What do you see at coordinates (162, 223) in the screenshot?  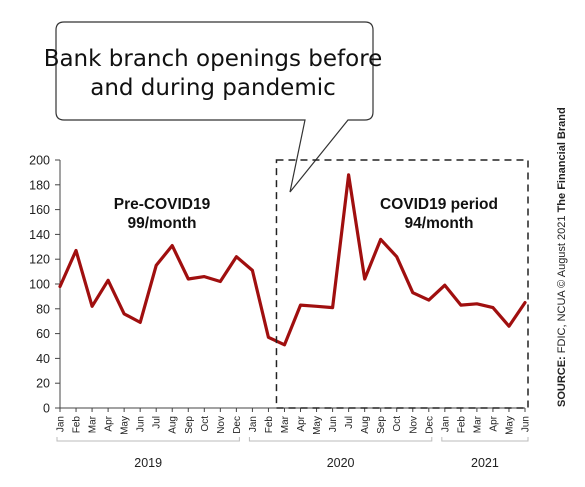 I see `pre-covid-average: 99/month` at bounding box center [162, 223].